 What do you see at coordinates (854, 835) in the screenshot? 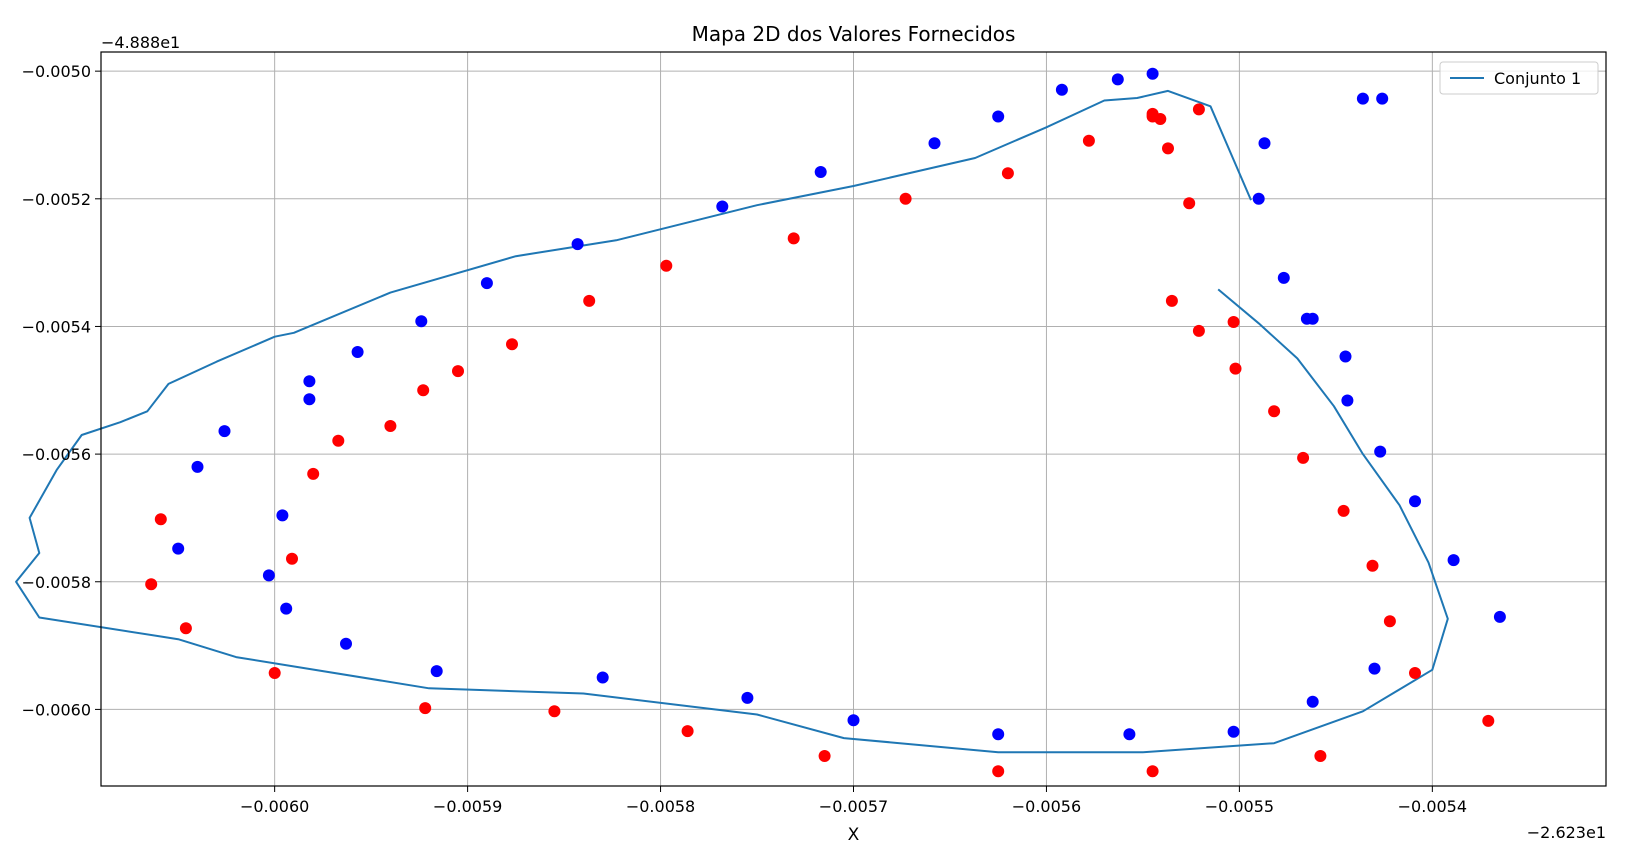
I see `x-axis-label: X` at bounding box center [854, 835].